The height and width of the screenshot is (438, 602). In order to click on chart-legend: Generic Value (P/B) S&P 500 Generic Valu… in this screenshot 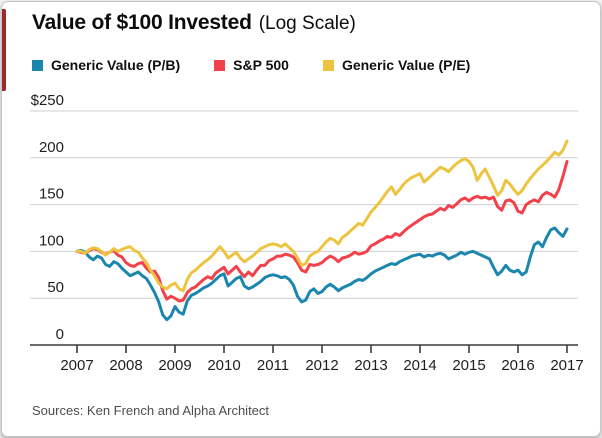, I will do `click(251, 65)`.